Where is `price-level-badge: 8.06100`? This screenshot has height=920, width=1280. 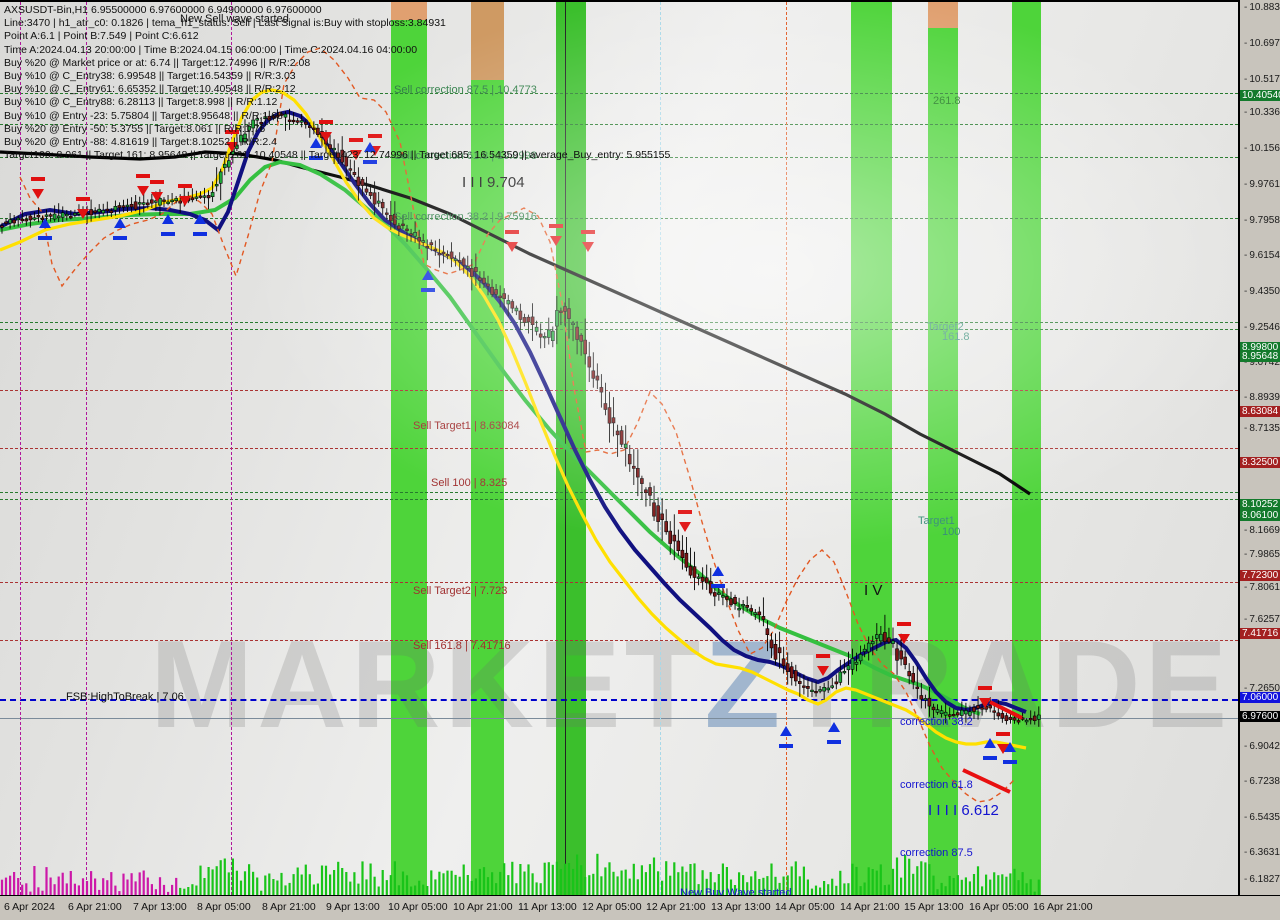
price-level-badge: 8.06100 is located at coordinates (1260, 515).